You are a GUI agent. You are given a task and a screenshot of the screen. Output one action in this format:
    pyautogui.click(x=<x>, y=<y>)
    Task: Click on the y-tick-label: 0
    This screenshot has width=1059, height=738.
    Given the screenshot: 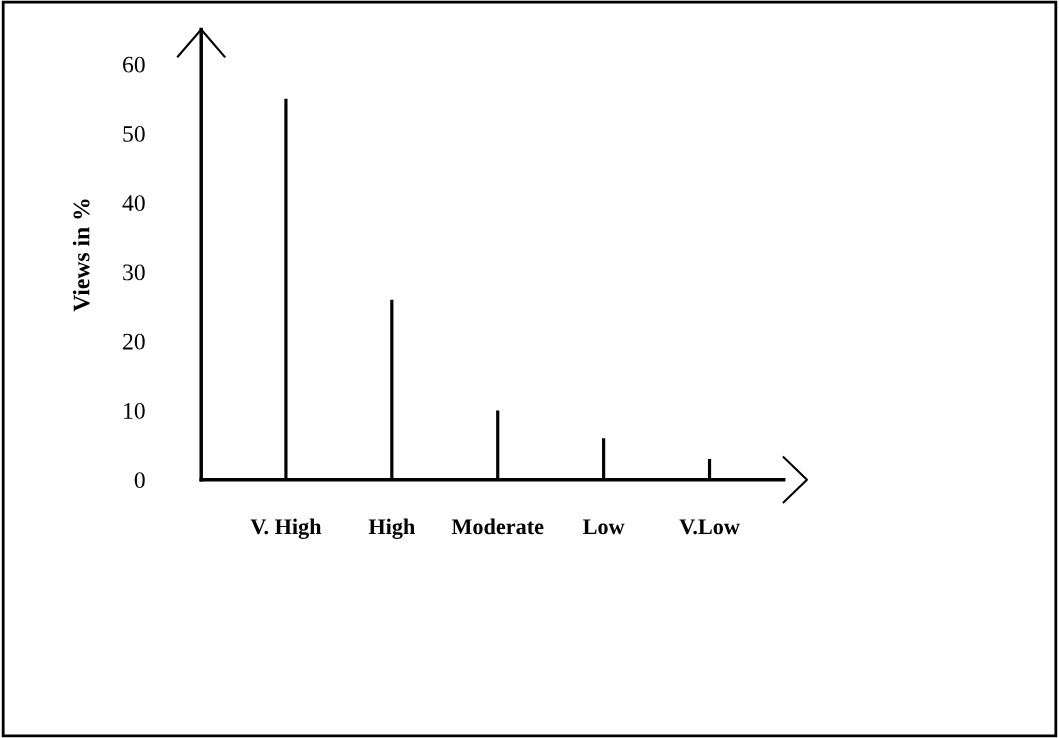 What is the action you would take?
    pyautogui.click(x=139, y=480)
    